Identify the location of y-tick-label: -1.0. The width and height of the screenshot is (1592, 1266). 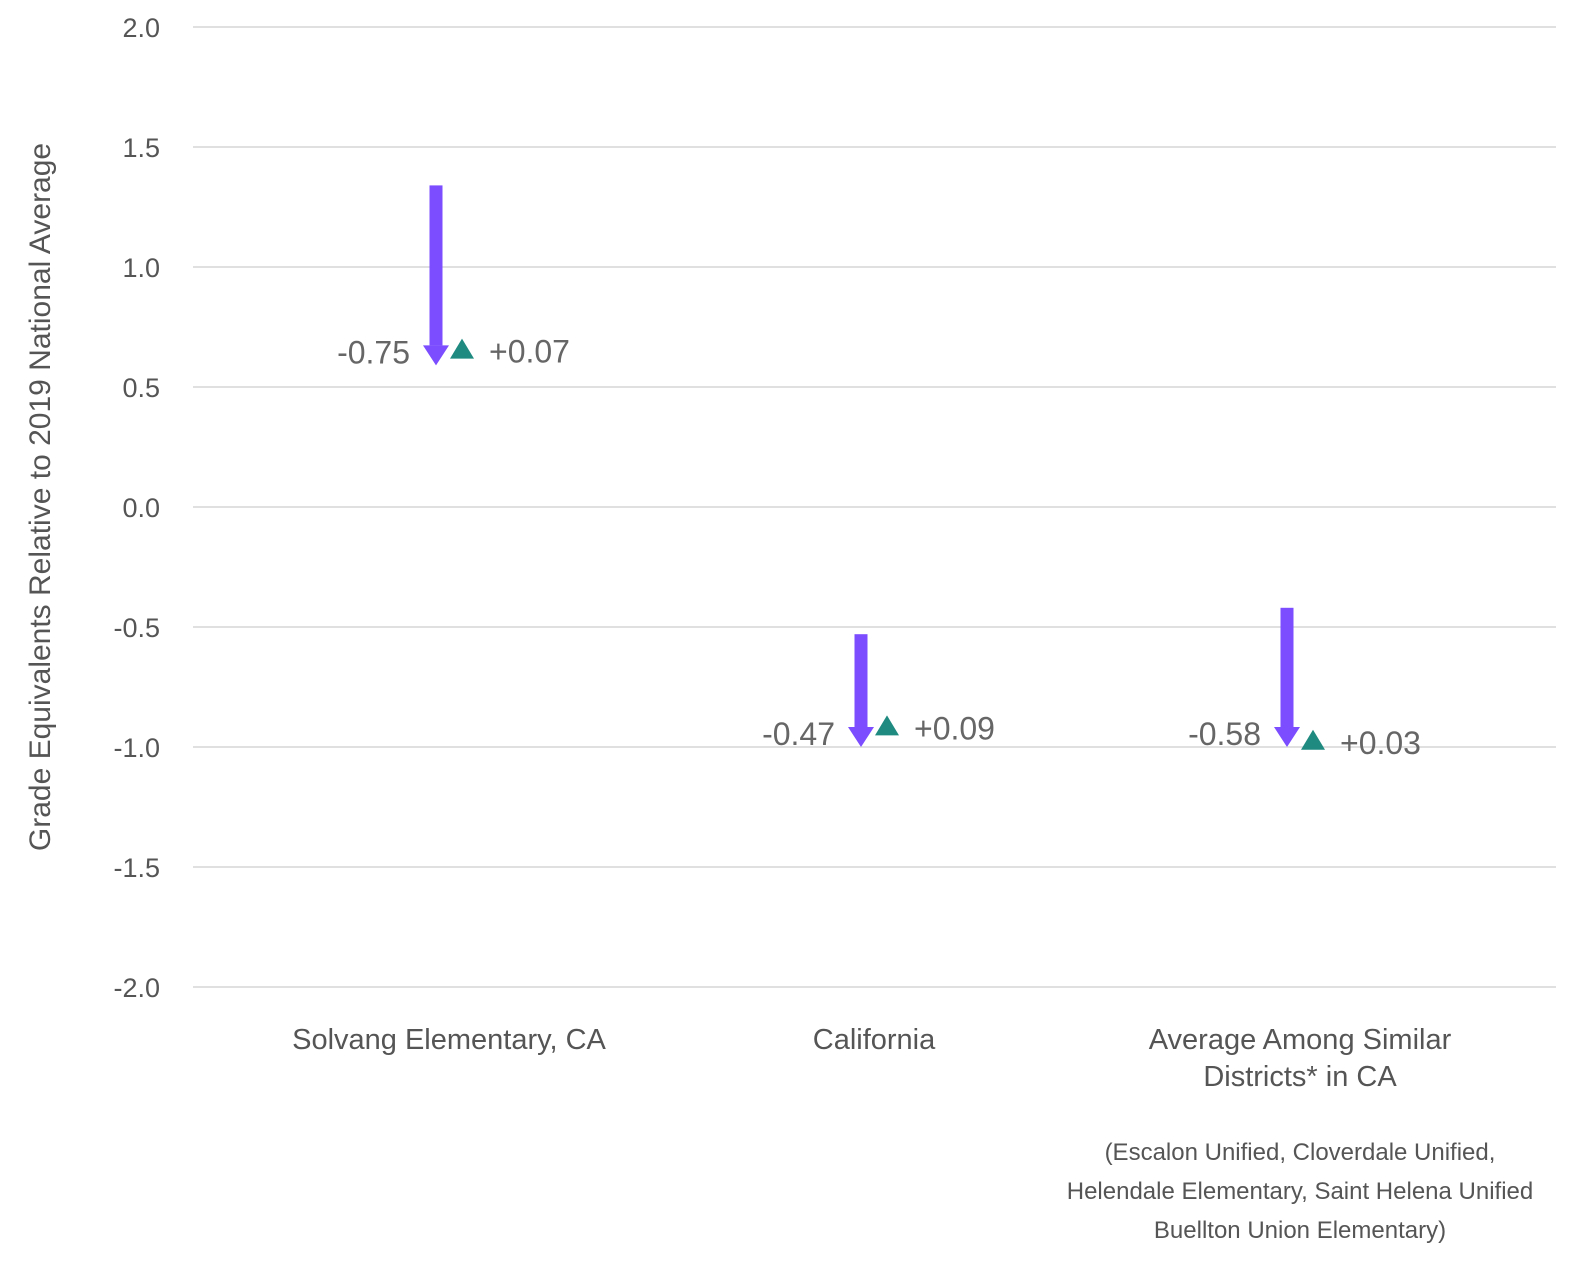
(136, 748).